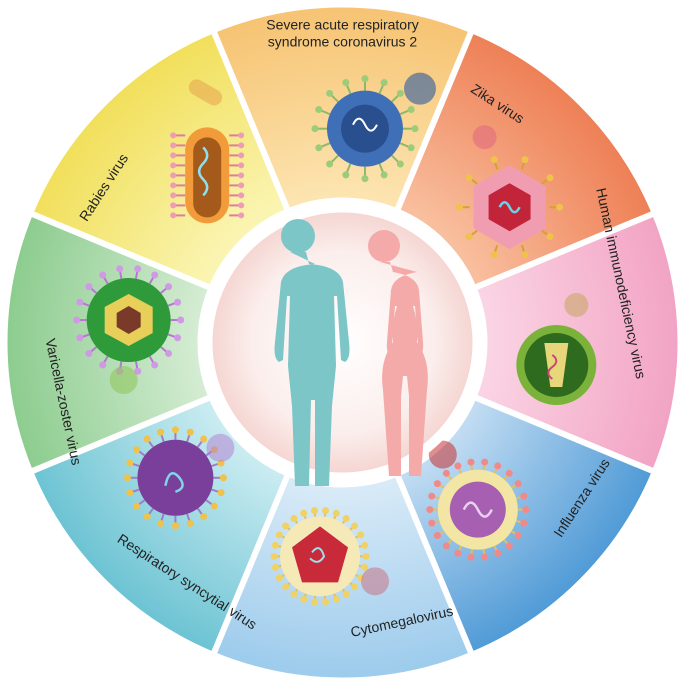  I want to click on label-sarscov2-line2: syndrome coronavirus 2, so click(343, 42).